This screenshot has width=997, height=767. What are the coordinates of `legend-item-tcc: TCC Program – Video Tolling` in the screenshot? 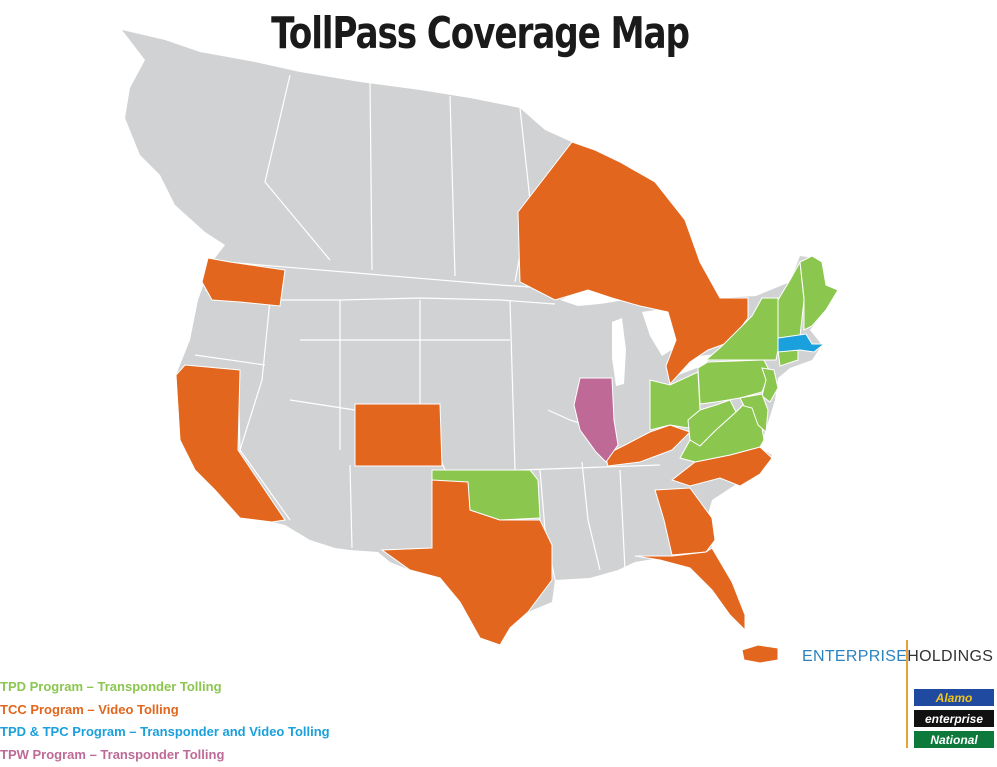 It's located at (165, 710).